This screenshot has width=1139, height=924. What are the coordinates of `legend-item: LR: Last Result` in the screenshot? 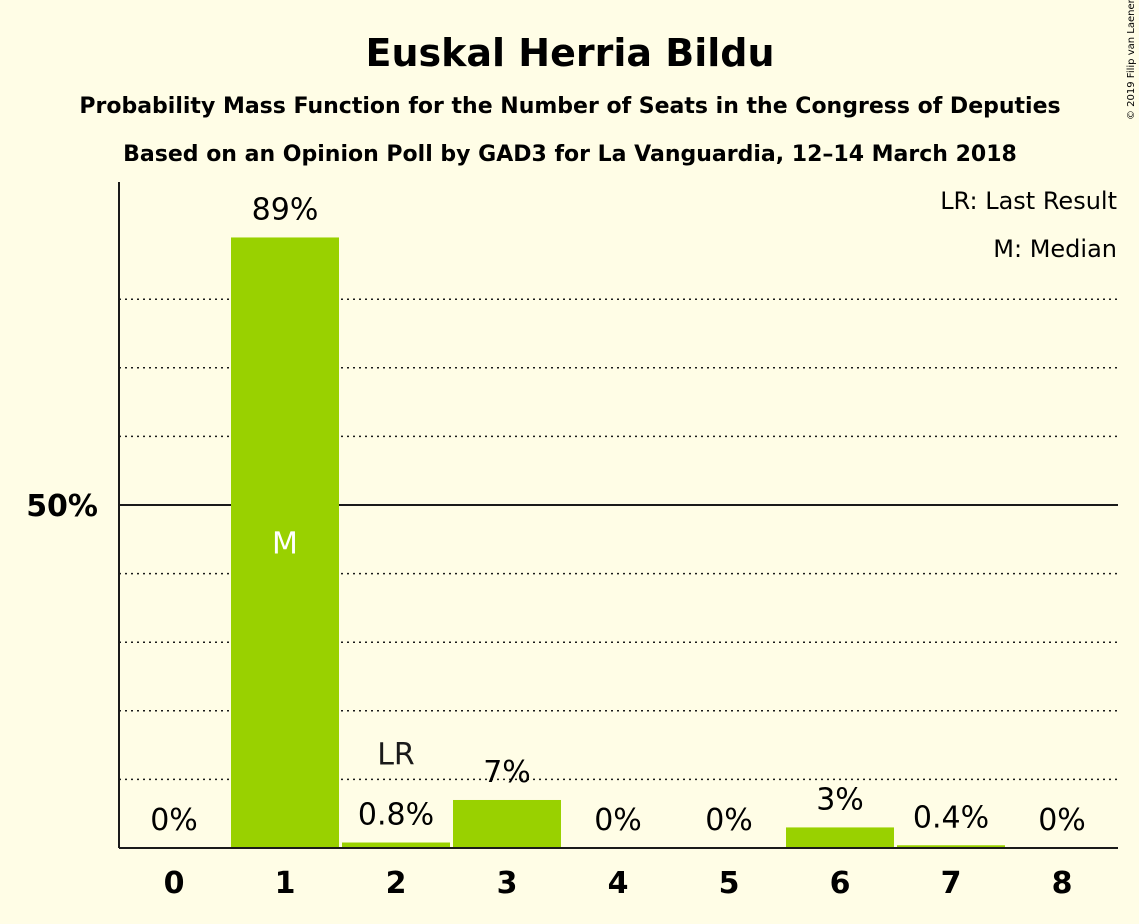 It's located at (1028, 201).